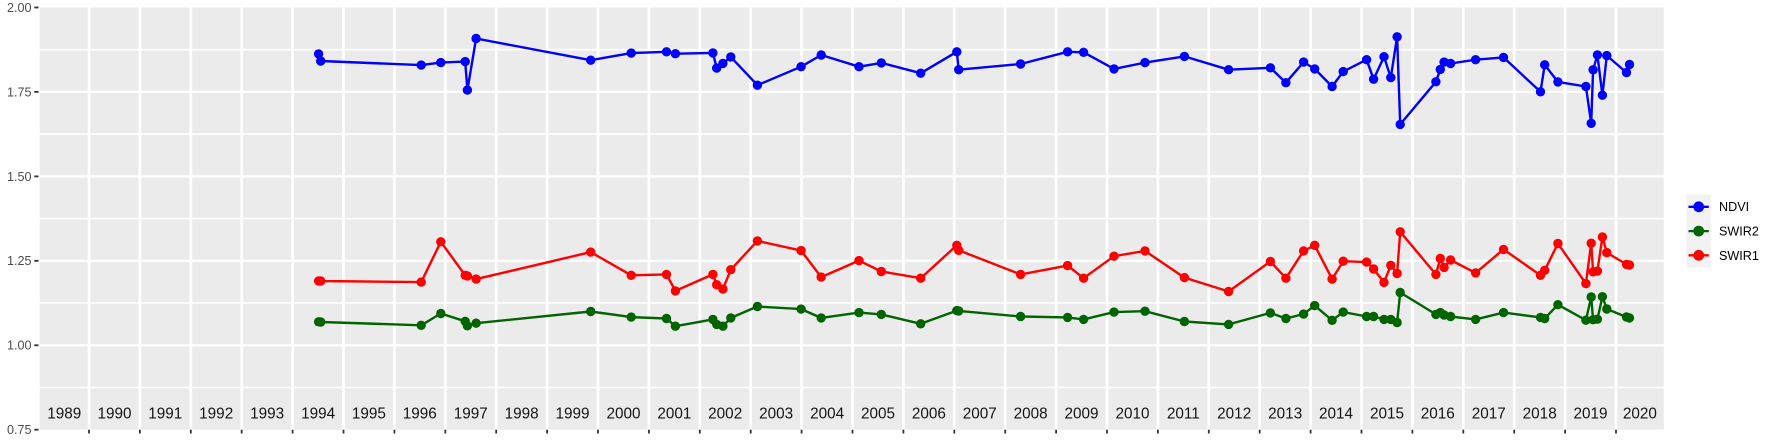  What do you see at coordinates (878, 414) in the screenshot?
I see `svg-text: 2005` at bounding box center [878, 414].